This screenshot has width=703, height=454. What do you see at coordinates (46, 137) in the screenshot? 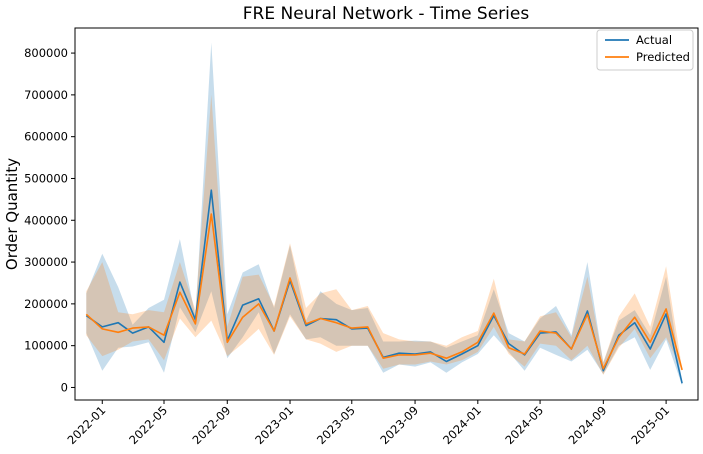
I see `y-tick-label: 600000` at bounding box center [46, 137].